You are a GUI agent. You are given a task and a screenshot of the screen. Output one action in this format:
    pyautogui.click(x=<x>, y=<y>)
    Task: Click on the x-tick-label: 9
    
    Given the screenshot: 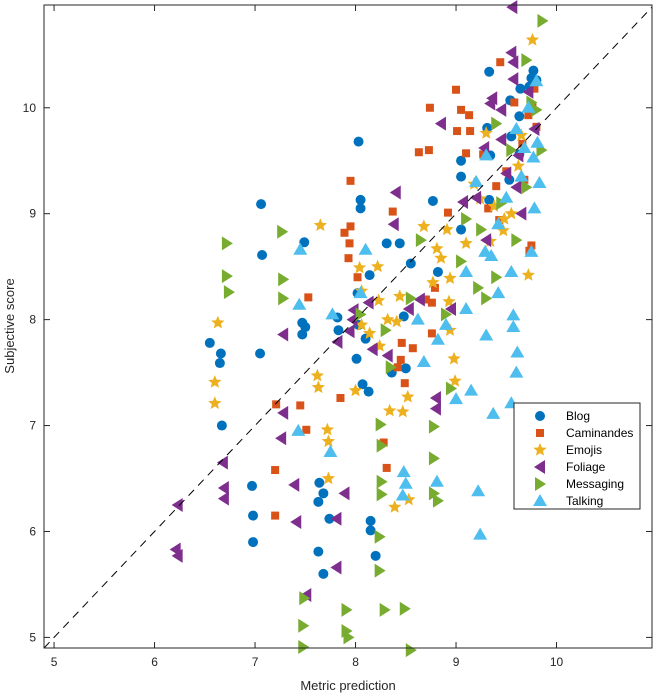 What is the action you would take?
    pyautogui.click(x=456, y=662)
    